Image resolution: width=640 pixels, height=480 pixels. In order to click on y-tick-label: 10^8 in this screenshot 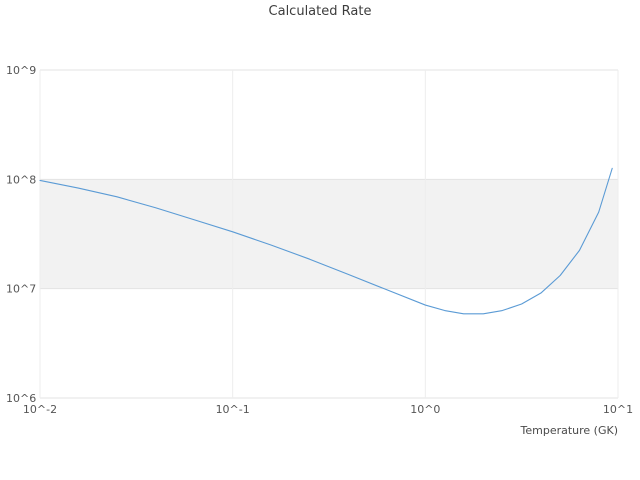, I will do `click(21, 179)`.